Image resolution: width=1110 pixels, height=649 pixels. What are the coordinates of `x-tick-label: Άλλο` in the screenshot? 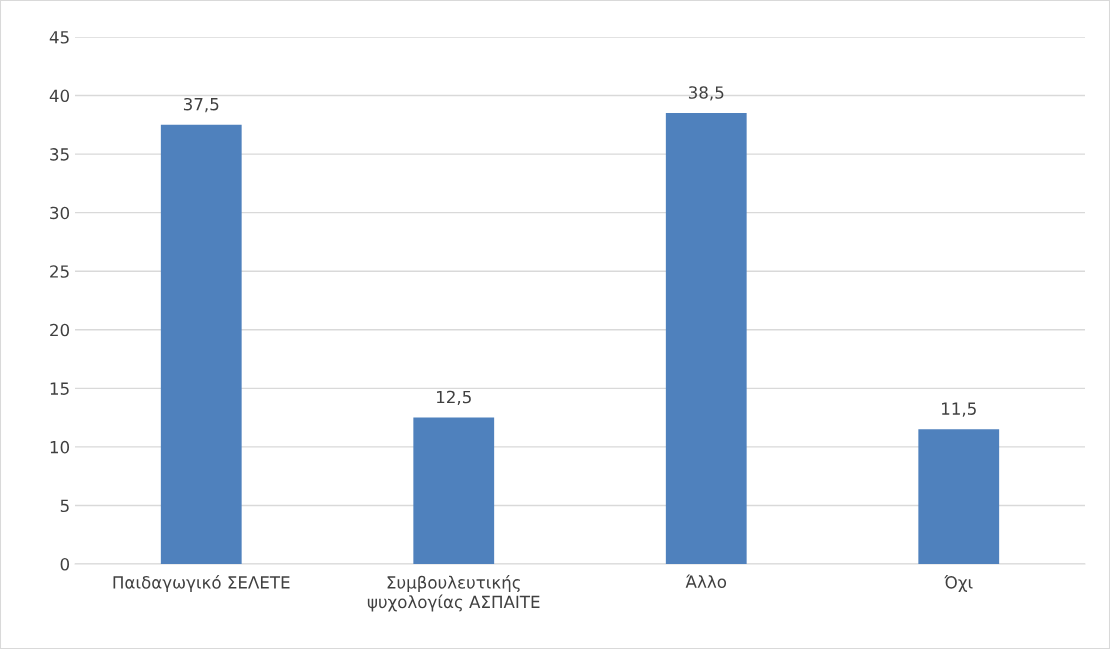 It's located at (706, 581).